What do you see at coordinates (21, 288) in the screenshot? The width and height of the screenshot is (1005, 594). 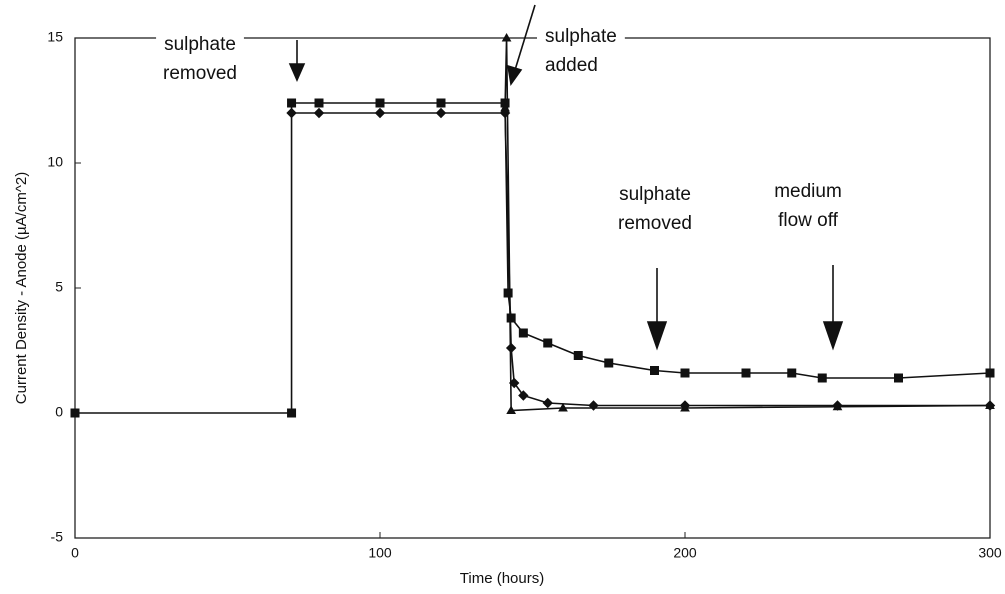 I see `y-axis-title: Current Density - Anode (µA/cm^2)` at bounding box center [21, 288].